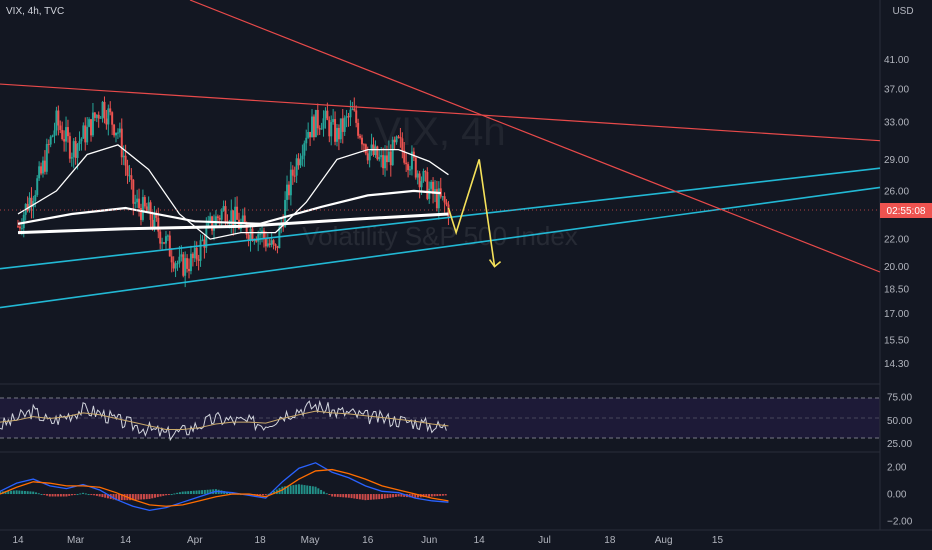 The width and height of the screenshot is (932, 550). I want to click on rsi-tick-label: 25.00, so click(899, 444).